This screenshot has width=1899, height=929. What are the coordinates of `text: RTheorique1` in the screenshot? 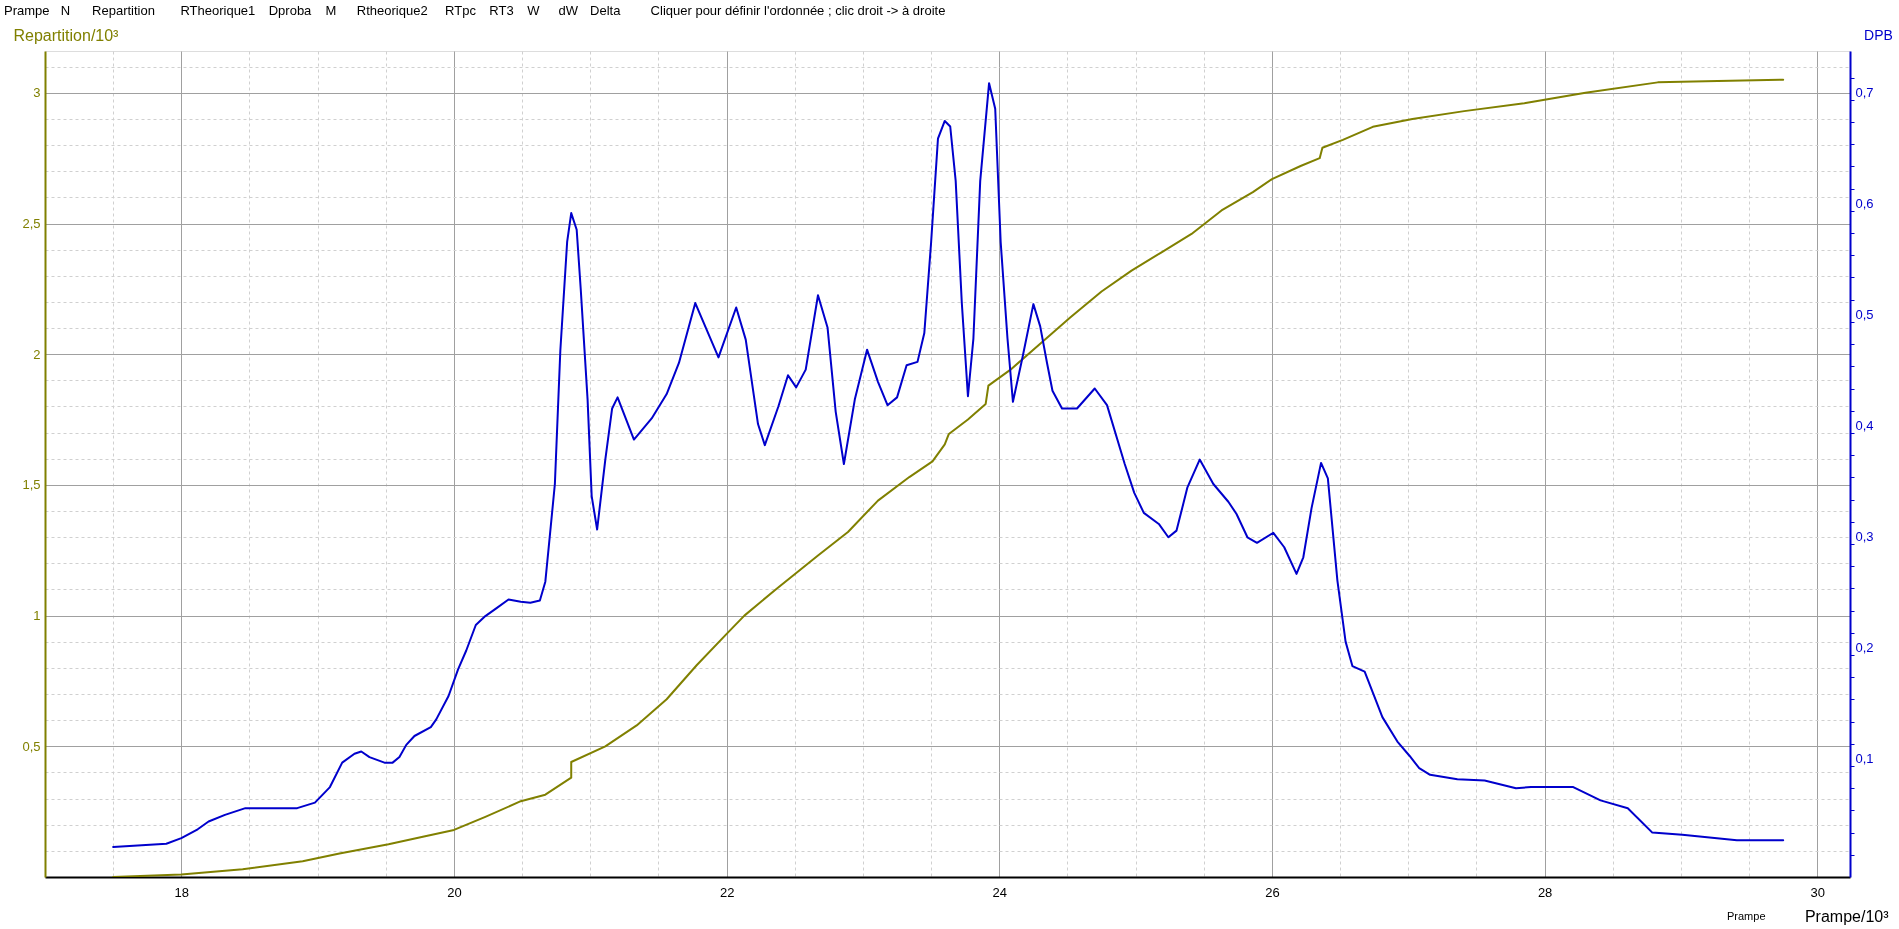 It's located at (218, 10).